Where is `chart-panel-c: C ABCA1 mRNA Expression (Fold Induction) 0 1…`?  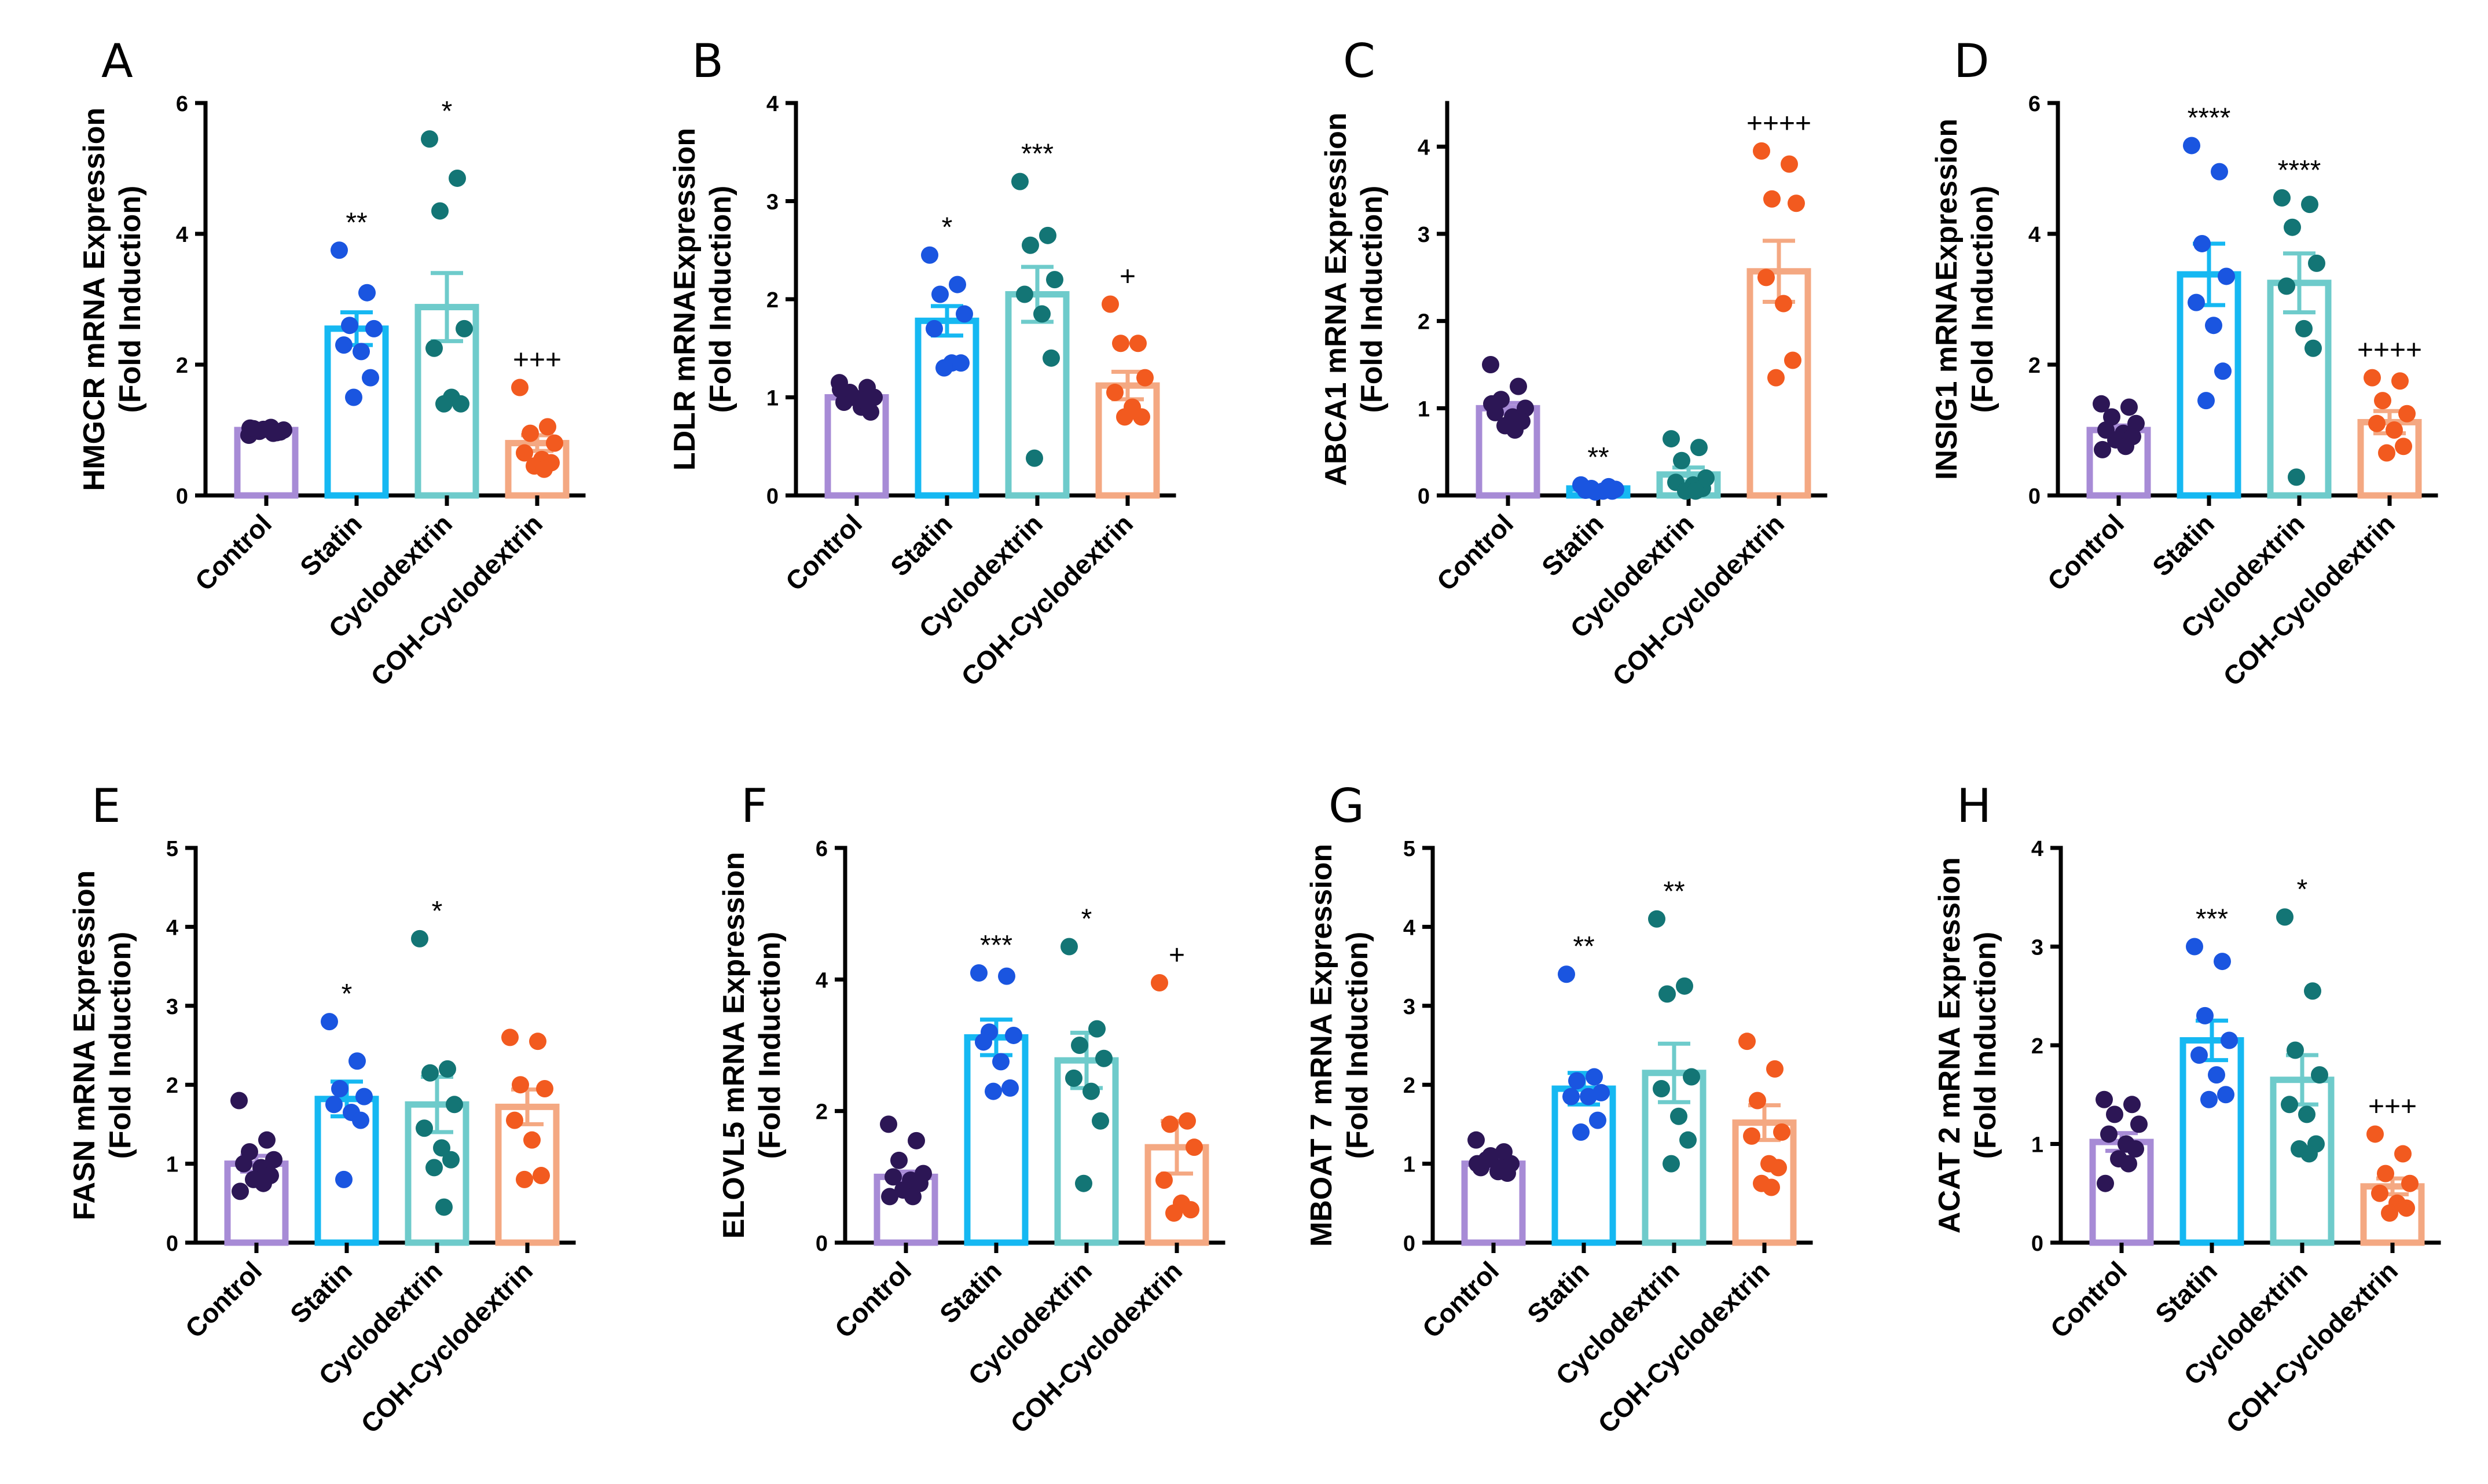
chart-panel-c: C ABCA1 mRNA Expression (Fold Induction) 0 1… is located at coordinates (1573, 363).